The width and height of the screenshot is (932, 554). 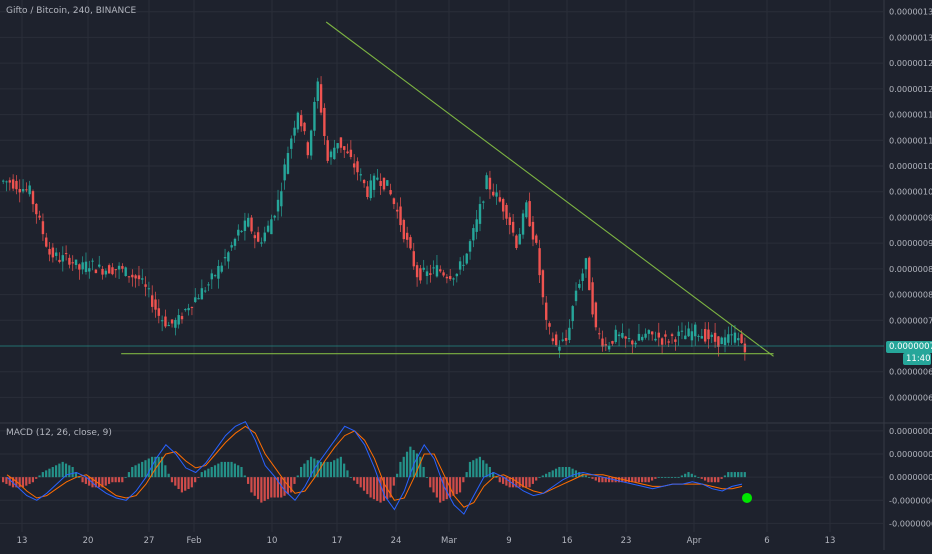 I want to click on macd-legend: MACD (12, 26, close, 9), so click(x=59, y=433).